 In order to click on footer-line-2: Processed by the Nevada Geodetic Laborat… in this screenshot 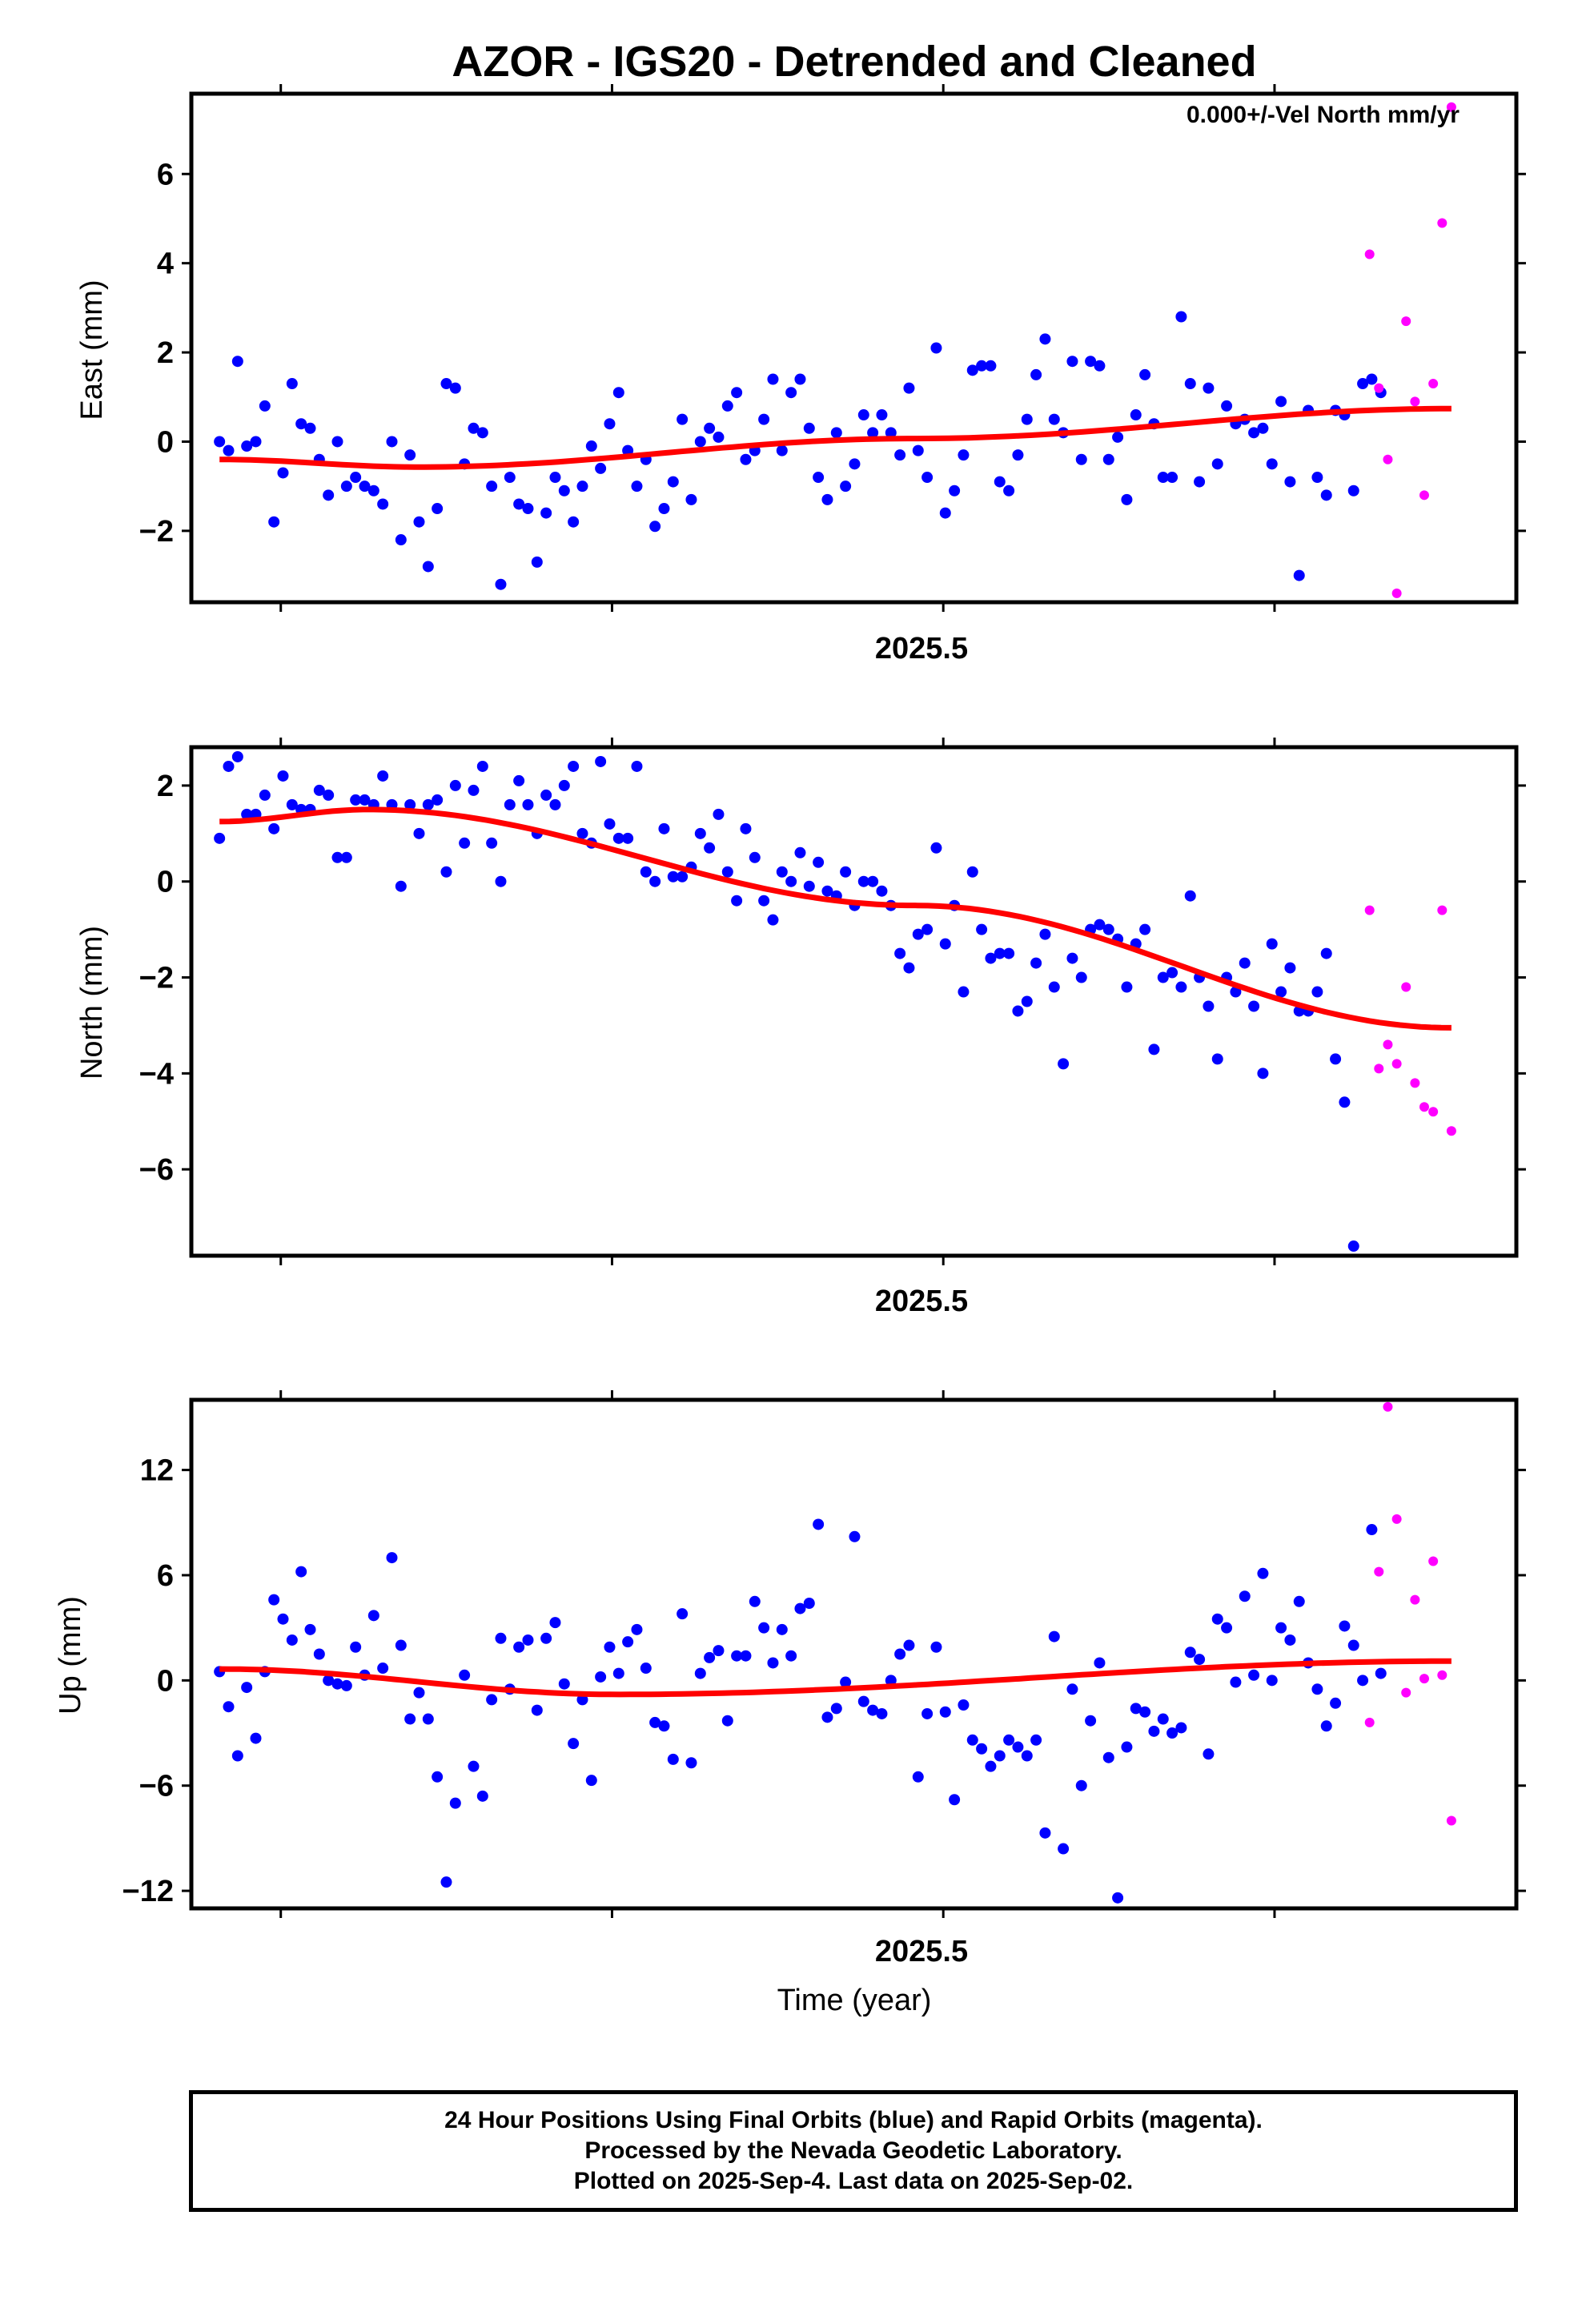, I will do `click(853, 2150)`.